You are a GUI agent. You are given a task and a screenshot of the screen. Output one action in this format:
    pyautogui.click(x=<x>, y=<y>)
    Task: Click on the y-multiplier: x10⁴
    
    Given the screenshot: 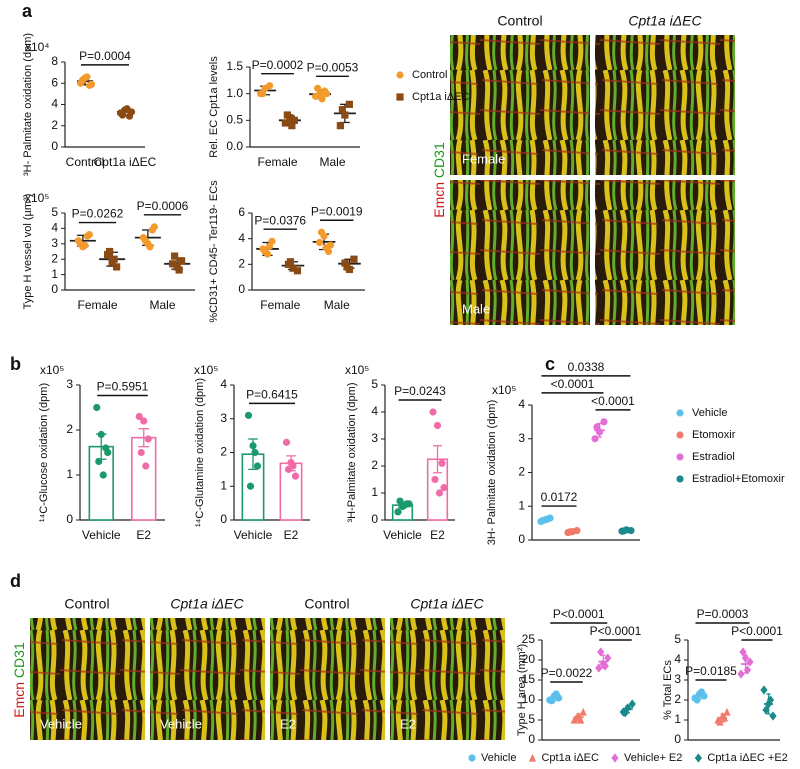 What is the action you would take?
    pyautogui.click(x=37, y=47)
    